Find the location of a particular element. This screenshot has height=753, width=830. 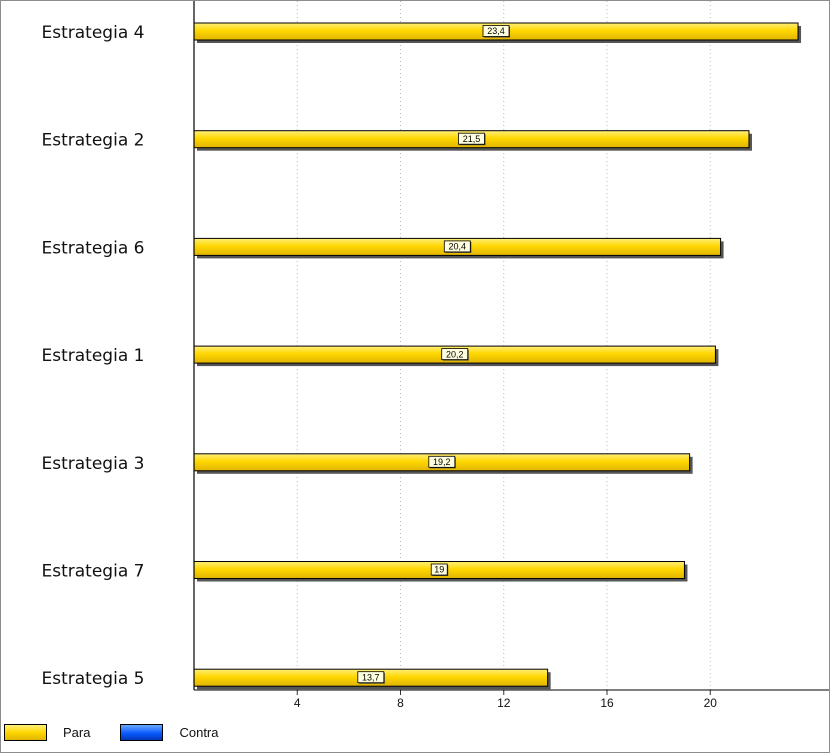

data-label: 19,2 is located at coordinates (442, 462).